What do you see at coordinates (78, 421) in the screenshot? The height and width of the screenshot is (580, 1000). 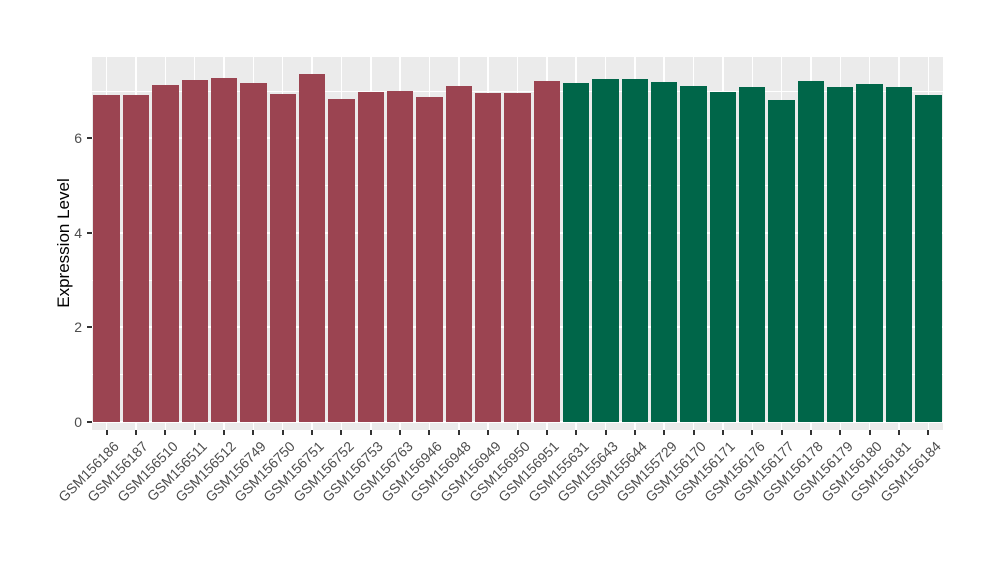 I see `y-tick-label: 0` at bounding box center [78, 421].